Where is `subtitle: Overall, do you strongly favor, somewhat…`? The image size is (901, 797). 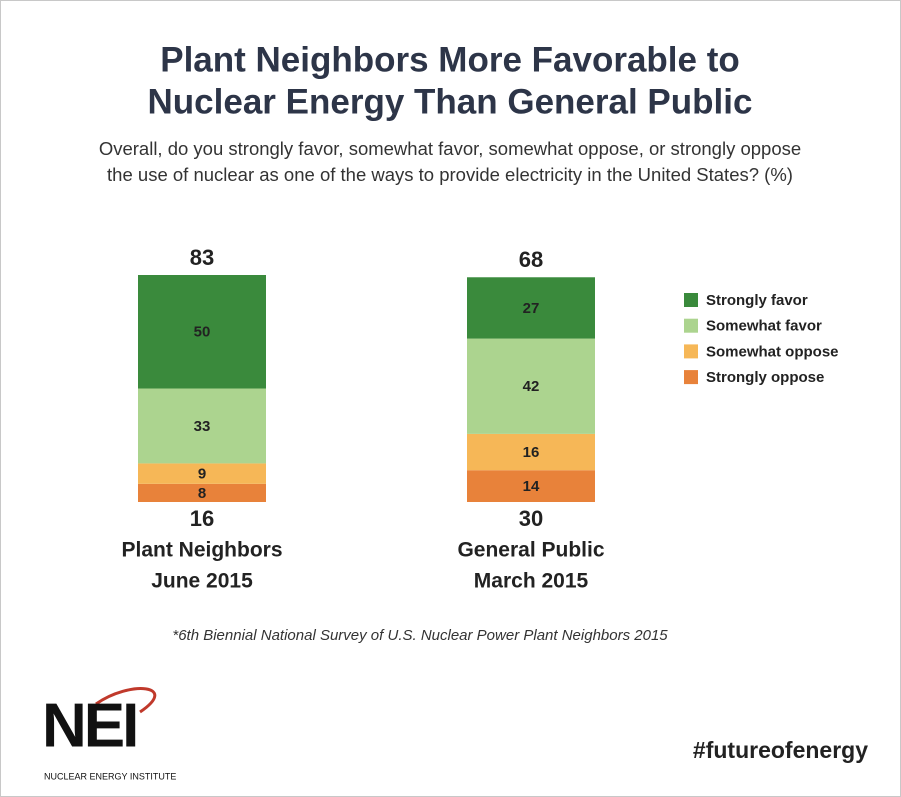 subtitle: Overall, do you strongly favor, somewhat… is located at coordinates (450, 148).